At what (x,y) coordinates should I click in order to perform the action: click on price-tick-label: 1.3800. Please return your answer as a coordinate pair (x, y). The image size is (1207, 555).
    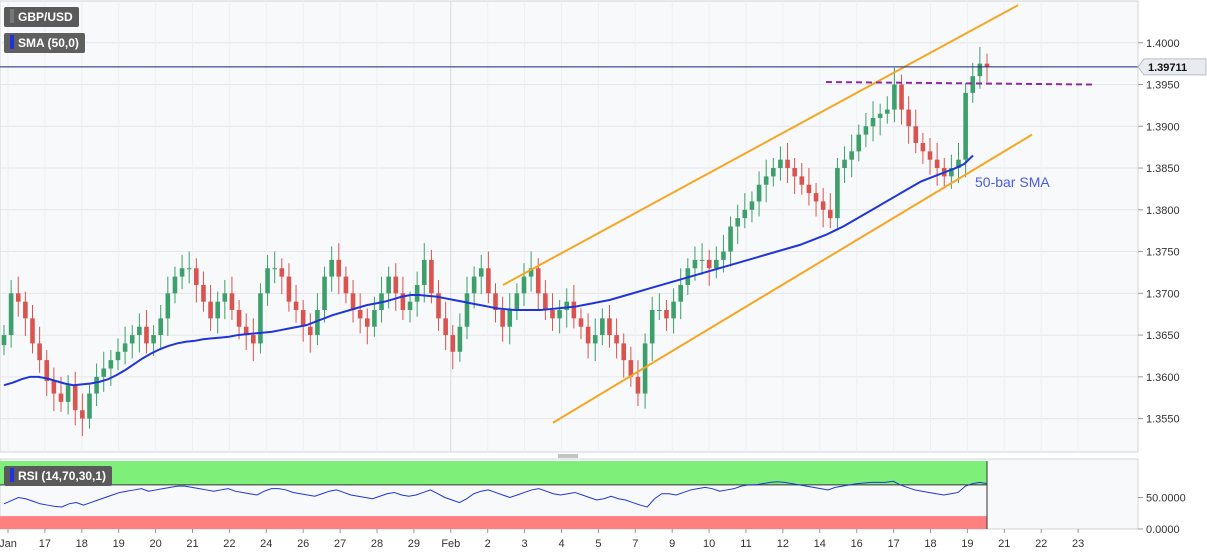
    Looking at the image, I should click on (1163, 211).